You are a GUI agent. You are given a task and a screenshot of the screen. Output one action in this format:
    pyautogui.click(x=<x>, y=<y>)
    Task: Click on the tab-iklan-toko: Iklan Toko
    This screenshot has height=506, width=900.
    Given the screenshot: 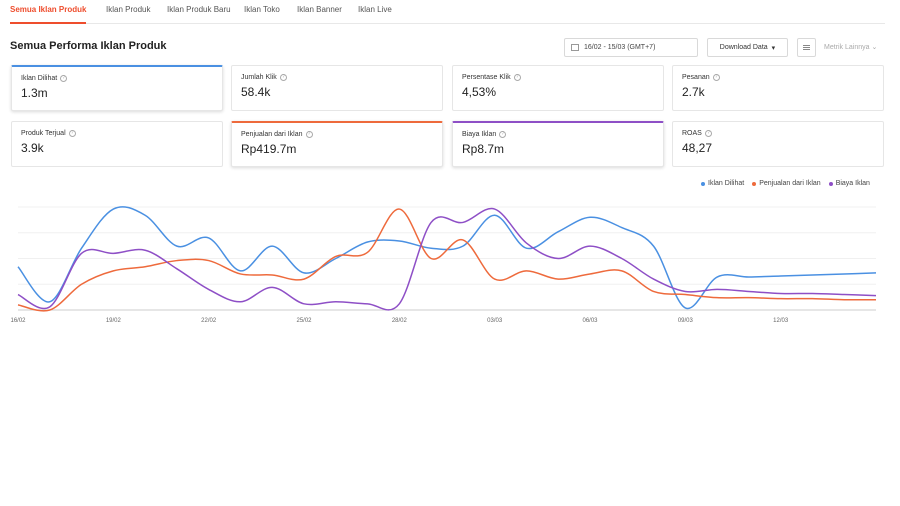 What is the action you would take?
    pyautogui.click(x=262, y=9)
    